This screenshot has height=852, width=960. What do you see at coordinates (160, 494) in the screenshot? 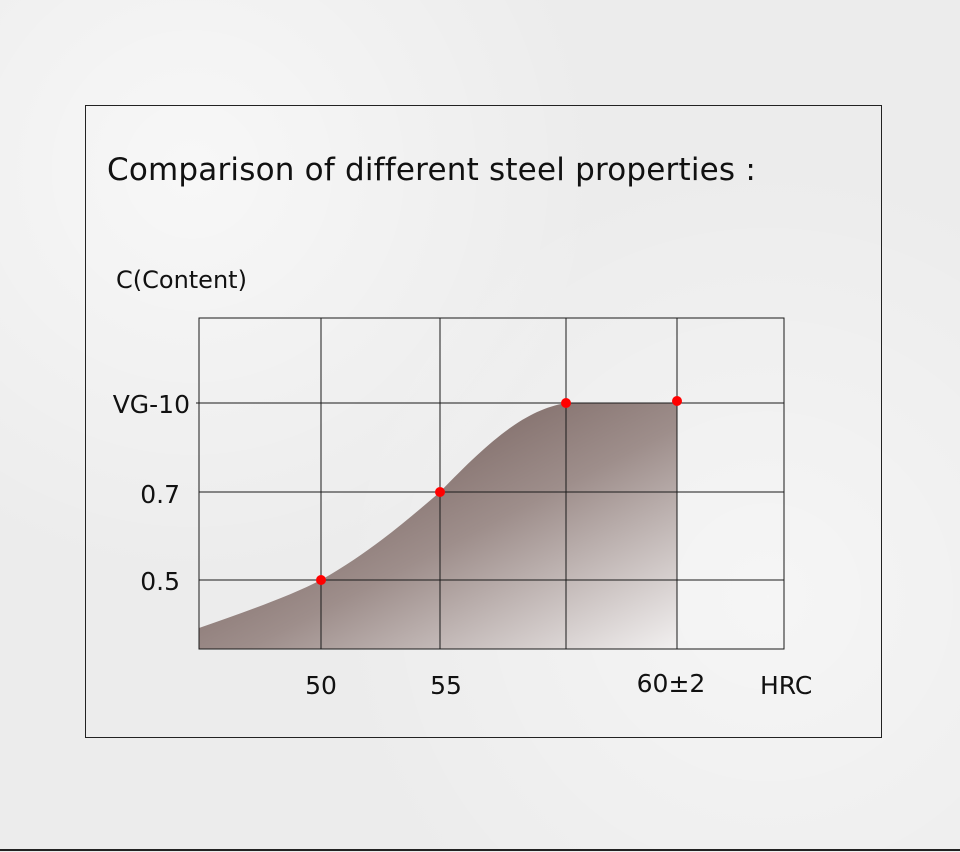
I see `y-tick-label: 0.7` at bounding box center [160, 494].